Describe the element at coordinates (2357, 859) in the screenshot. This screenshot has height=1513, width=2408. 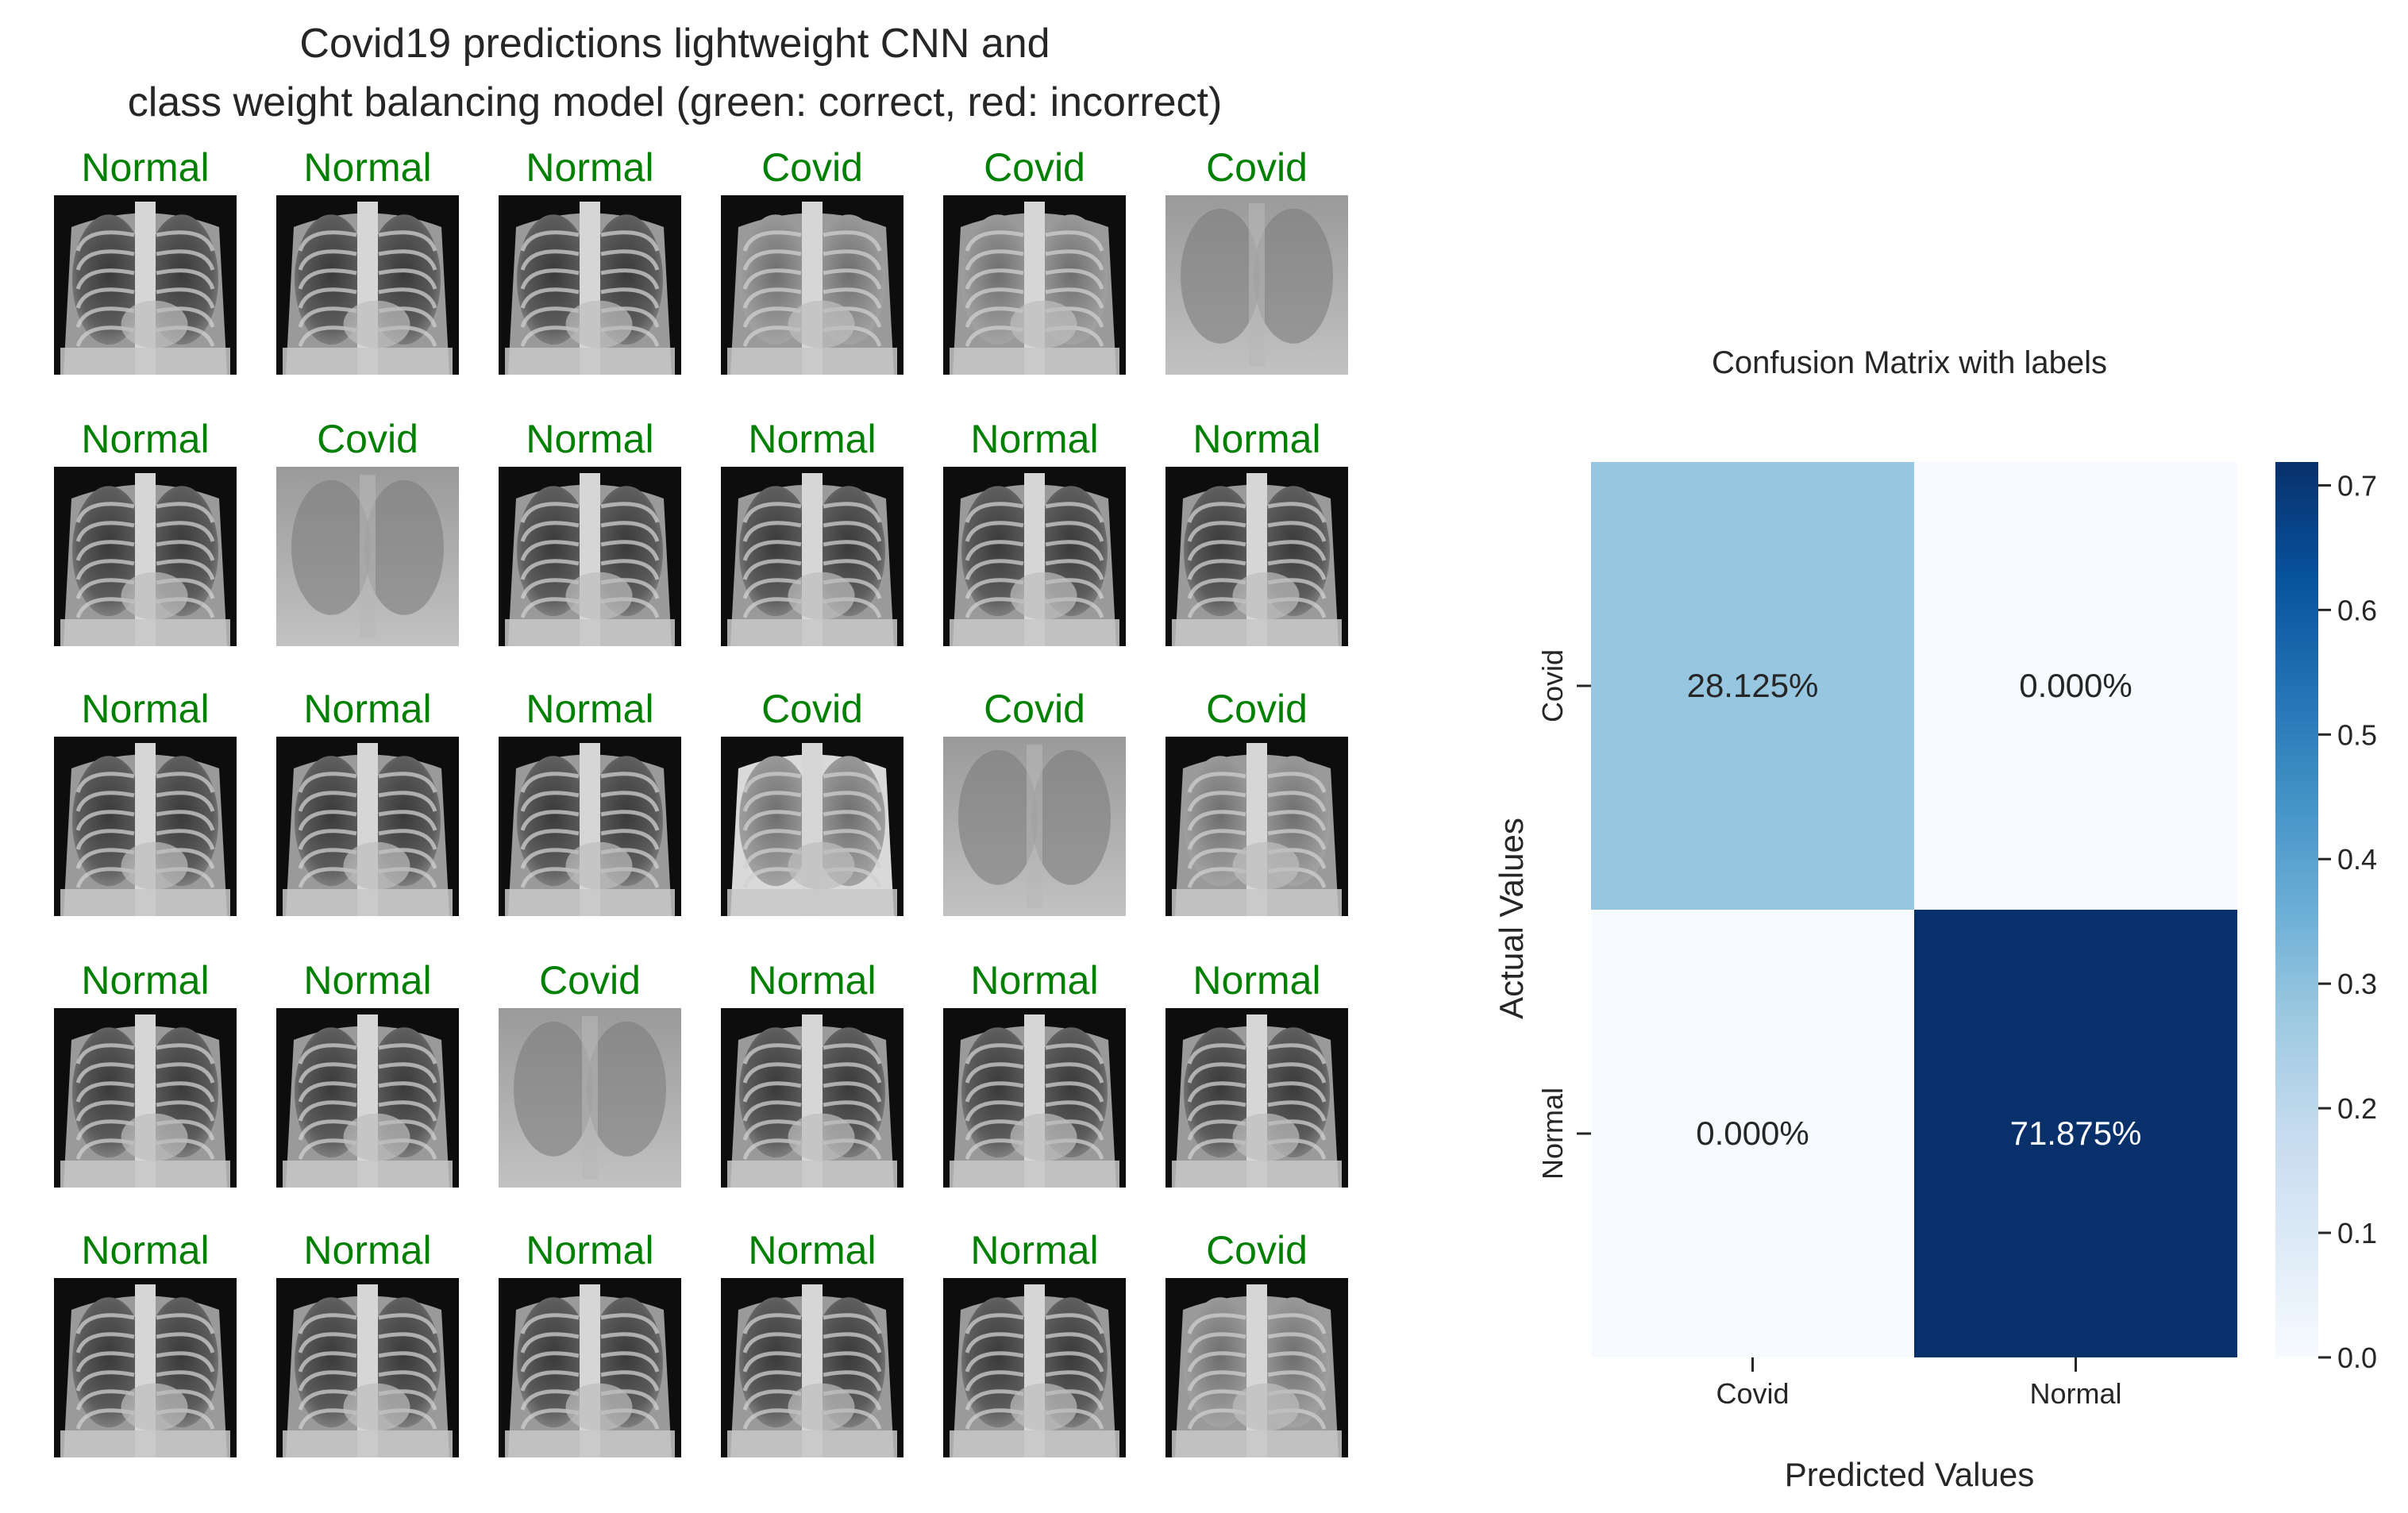
I see `cm-colorbar-tick-label: 0.4` at that location.